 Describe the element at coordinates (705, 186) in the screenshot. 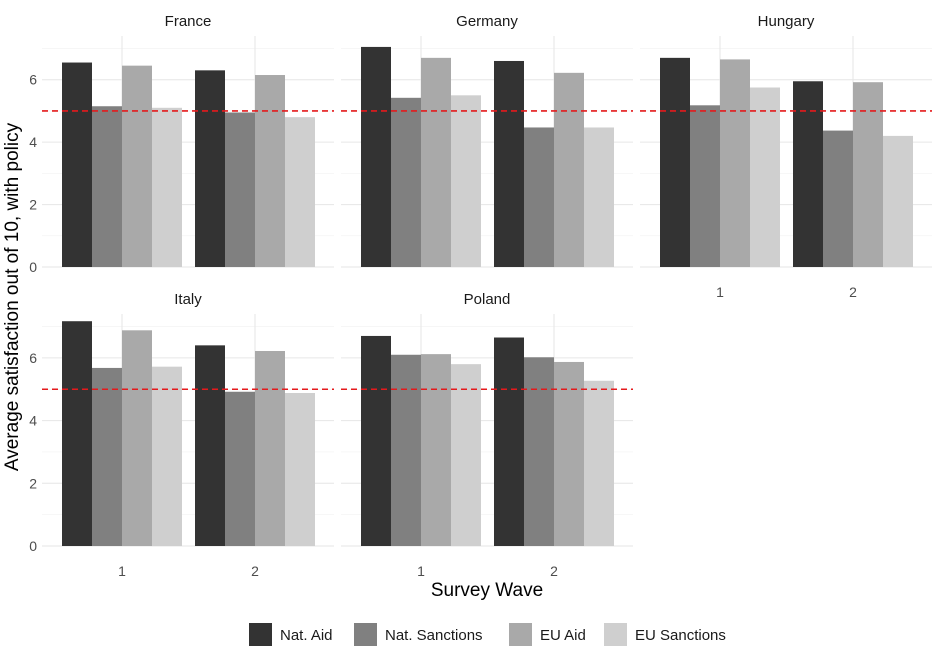

I see `bar-hungary-wave1-nat-sanctions` at that location.